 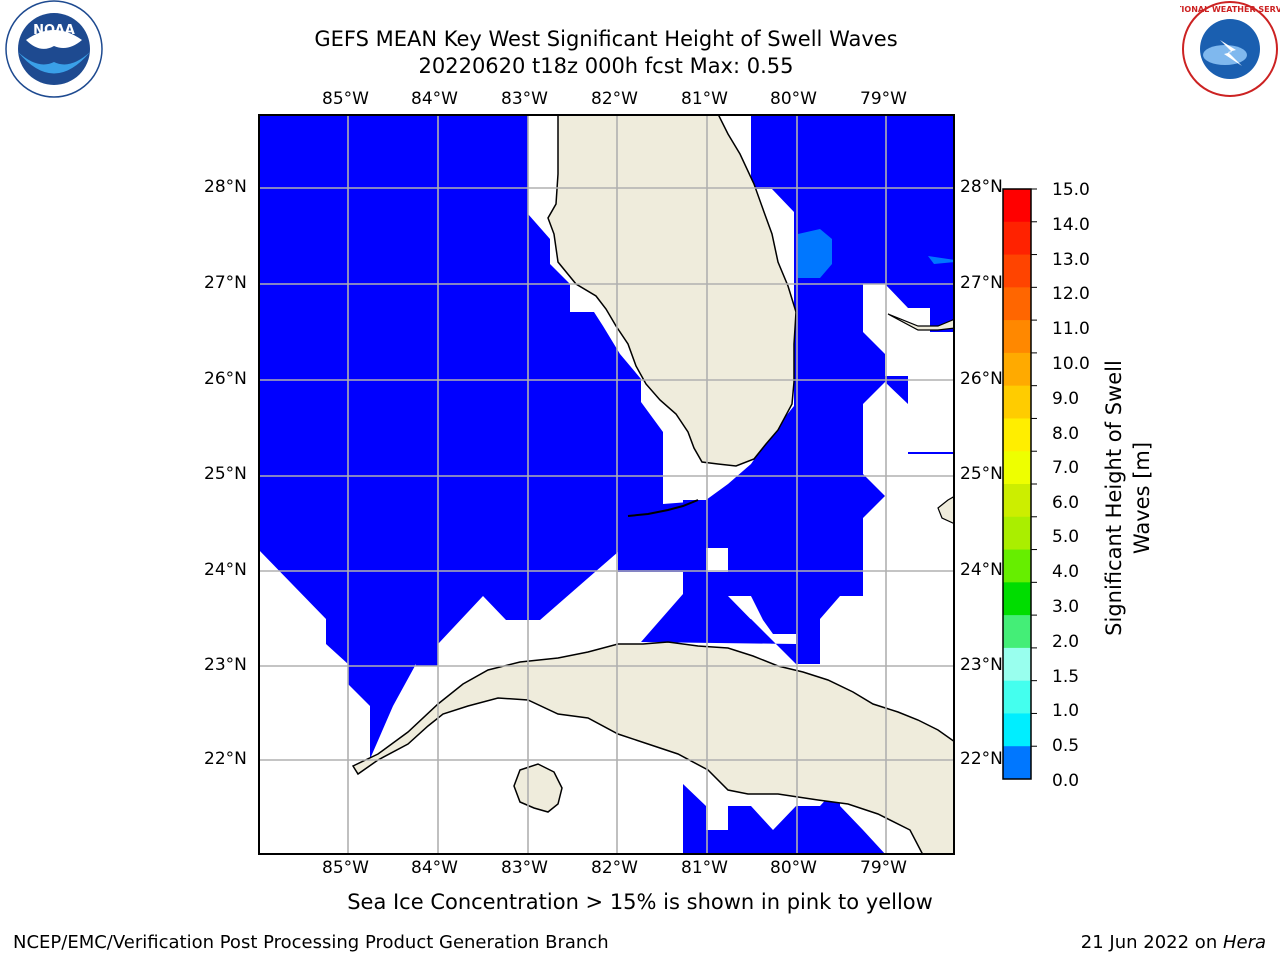 I want to click on colorbar-tick: 7.0, so click(x=1066, y=468).